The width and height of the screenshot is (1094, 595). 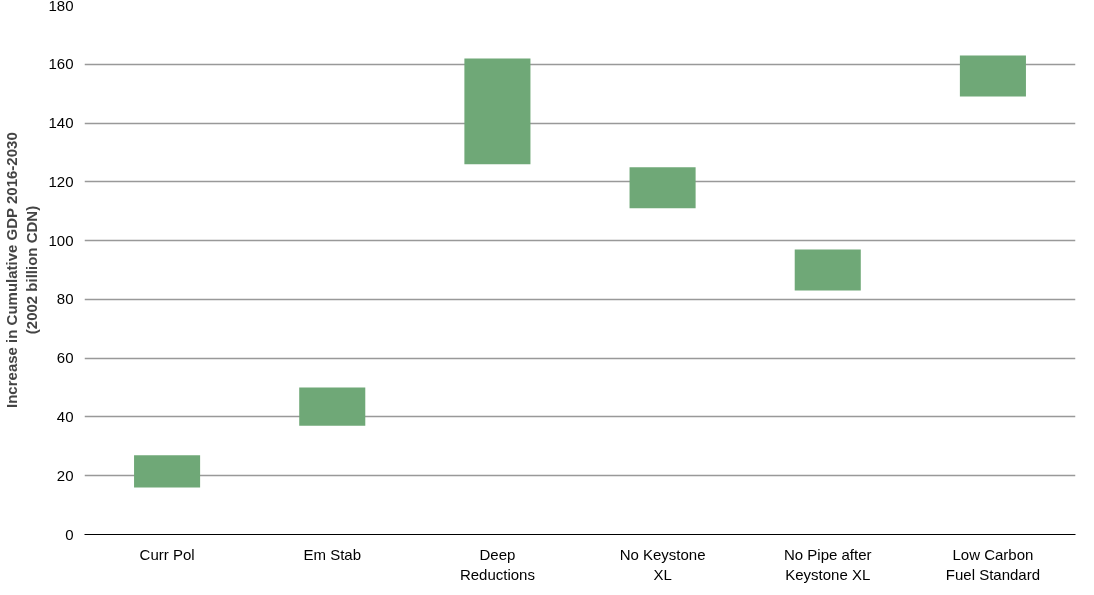 I want to click on x-tick-label: No Pipe after Keystone XL, so click(x=827, y=564).